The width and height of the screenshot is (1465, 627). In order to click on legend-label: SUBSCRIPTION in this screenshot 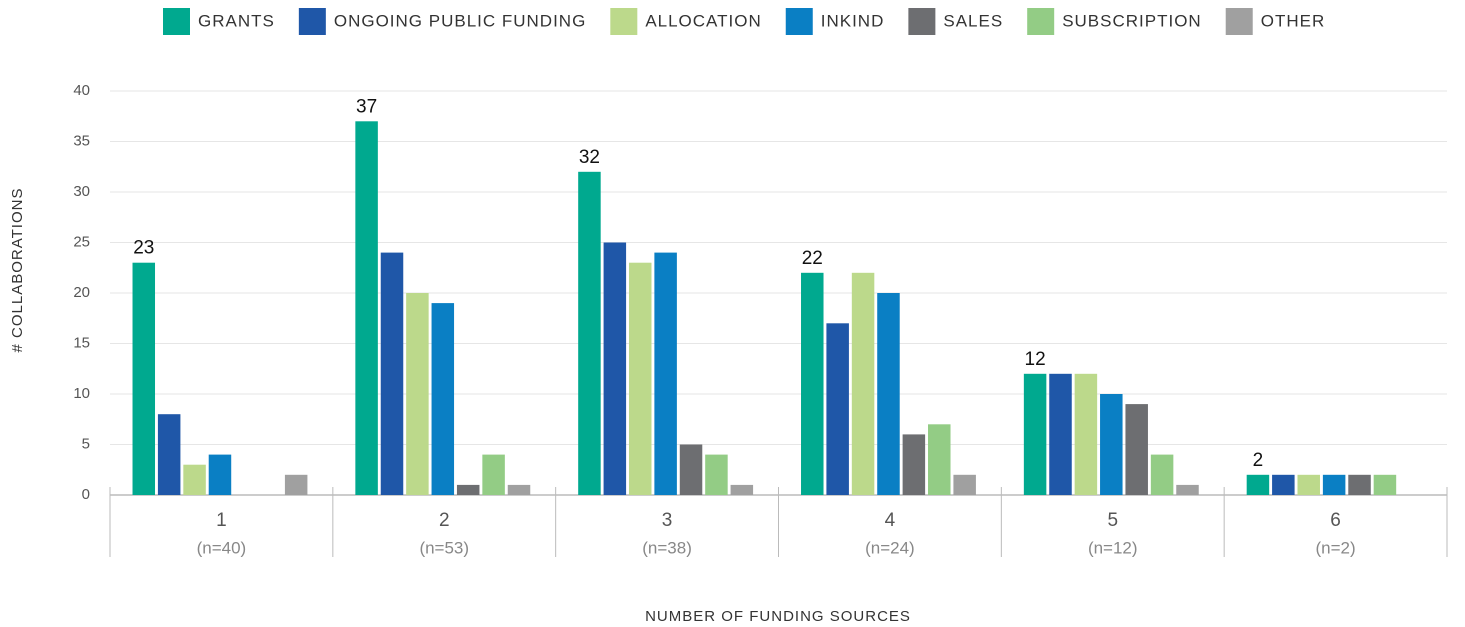, I will do `click(1132, 20)`.